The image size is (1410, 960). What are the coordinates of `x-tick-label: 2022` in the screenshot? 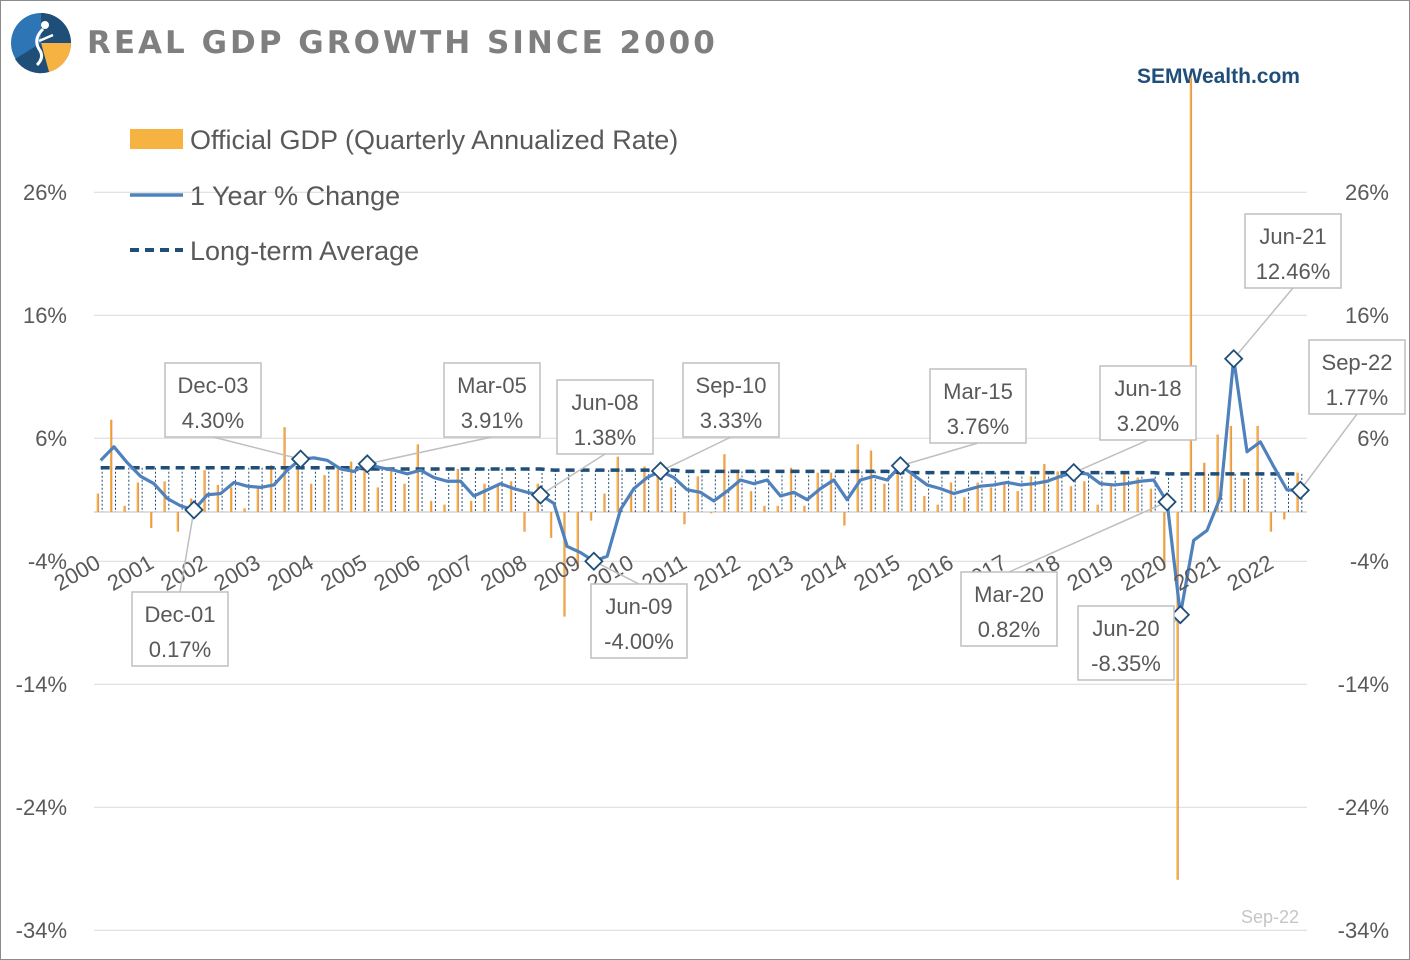 It's located at (1250, 573).